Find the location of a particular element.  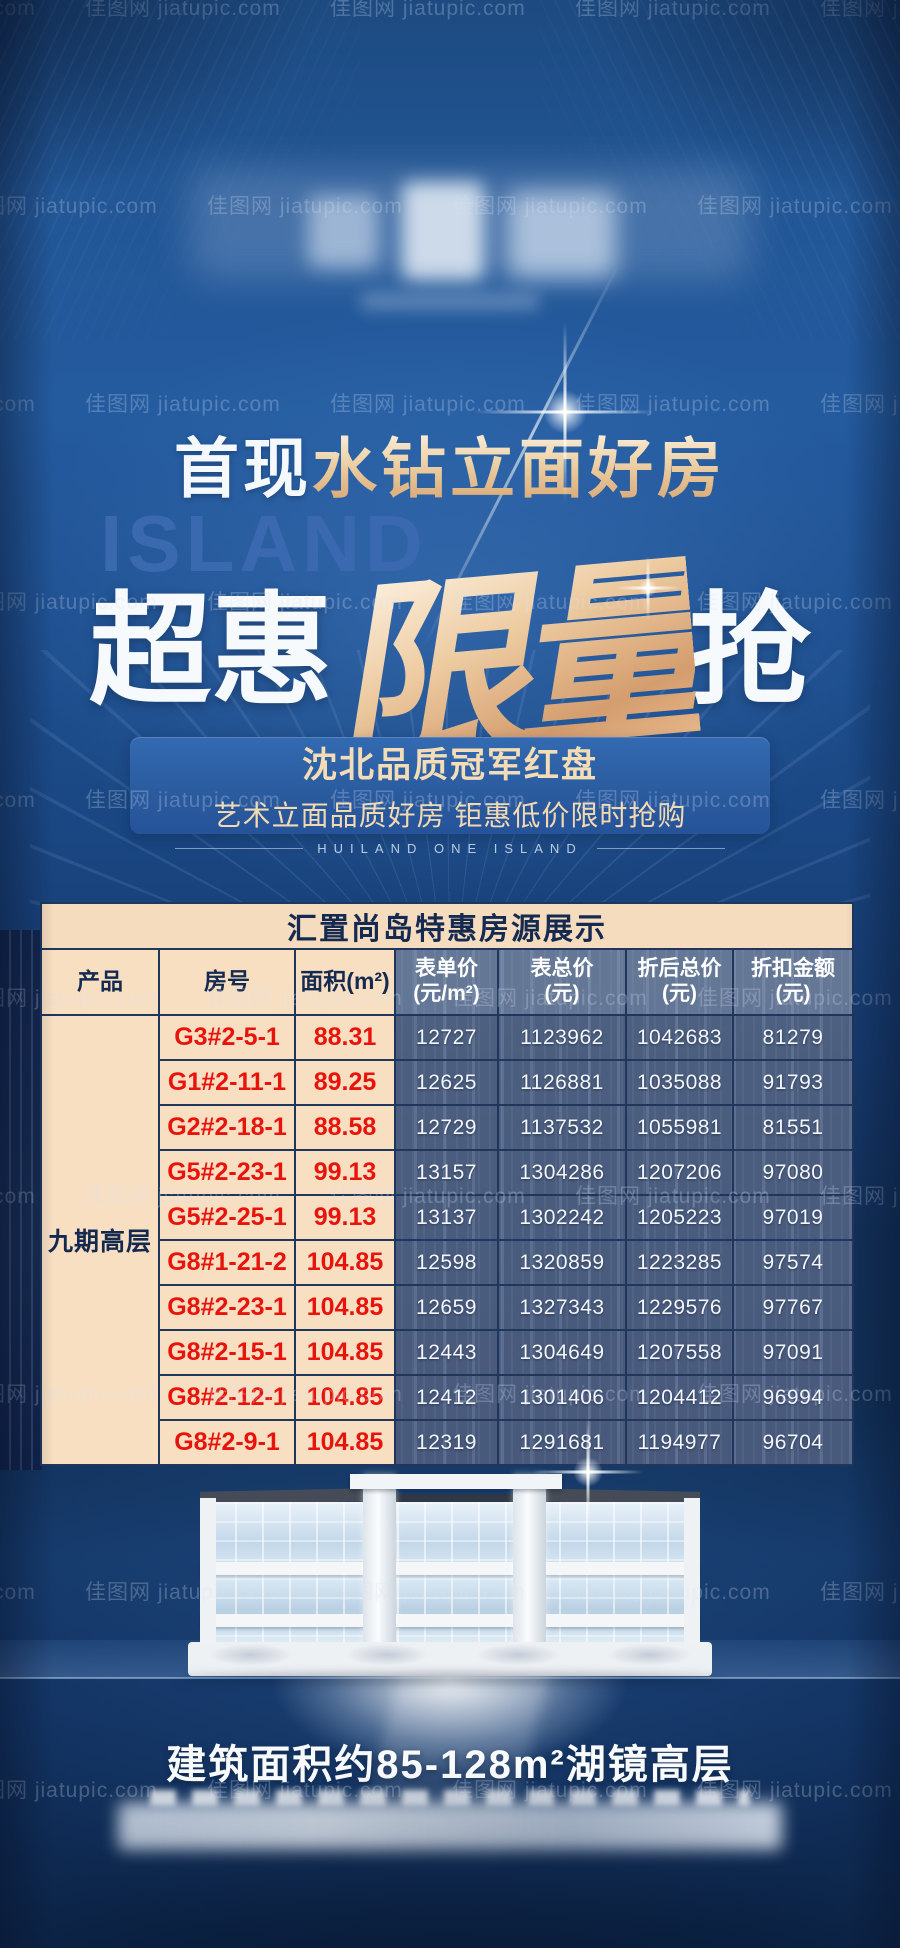

column-header: 折扣金额 (元) is located at coordinates (793, 982).